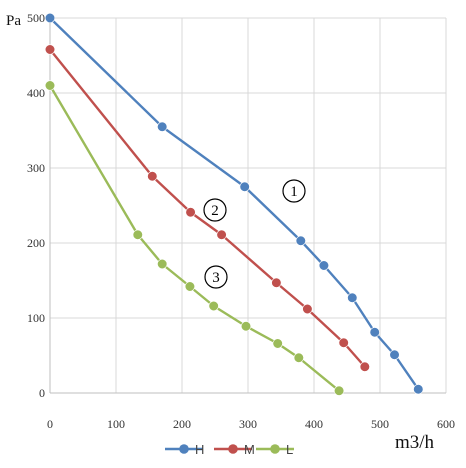  Describe the element at coordinates (36, 93) in the screenshot. I see `y-tick-label: 400` at that location.